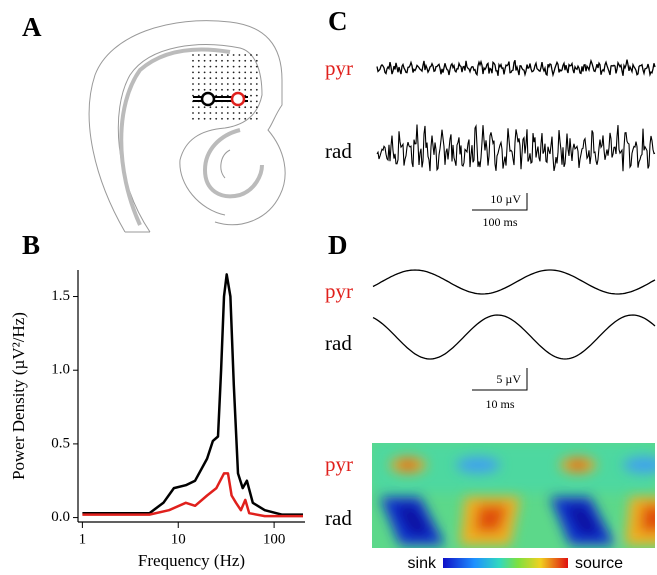 This screenshot has height=575, width=657. I want to click on x-tick-label: 10, so click(178, 539).